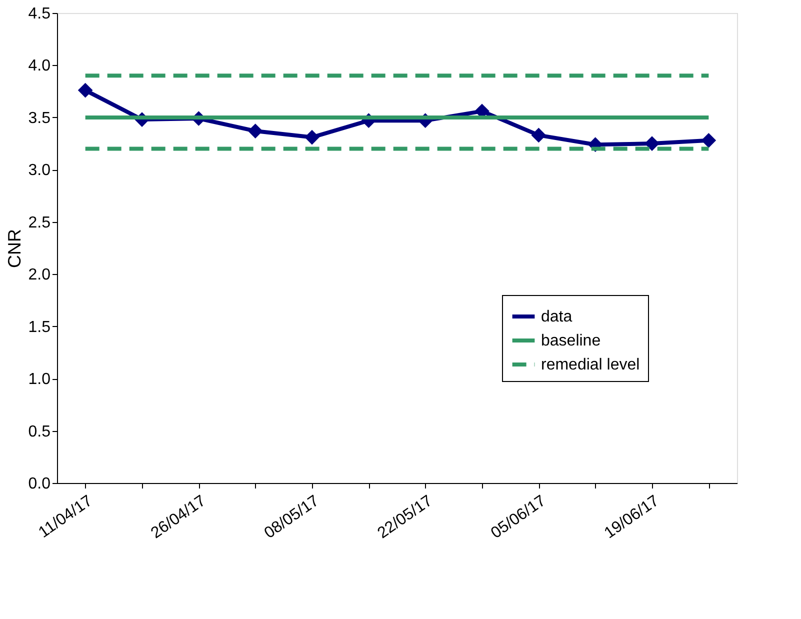  Describe the element at coordinates (39, 431) in the screenshot. I see `y-tick-label: 0.5` at that location.